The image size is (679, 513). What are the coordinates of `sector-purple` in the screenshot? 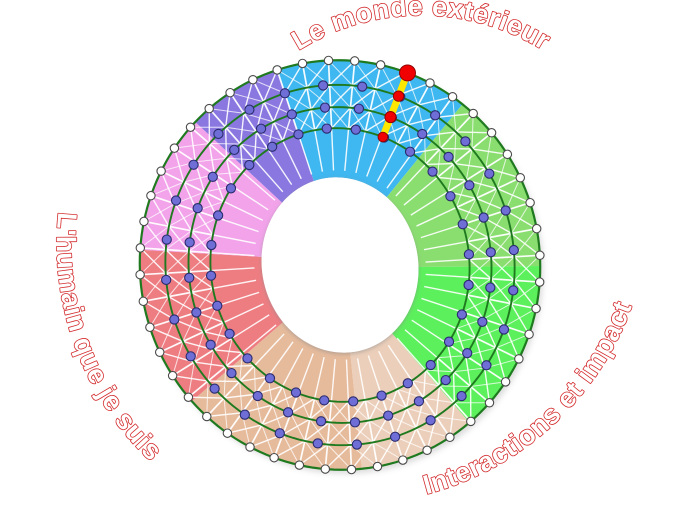 It's located at (254, 136).